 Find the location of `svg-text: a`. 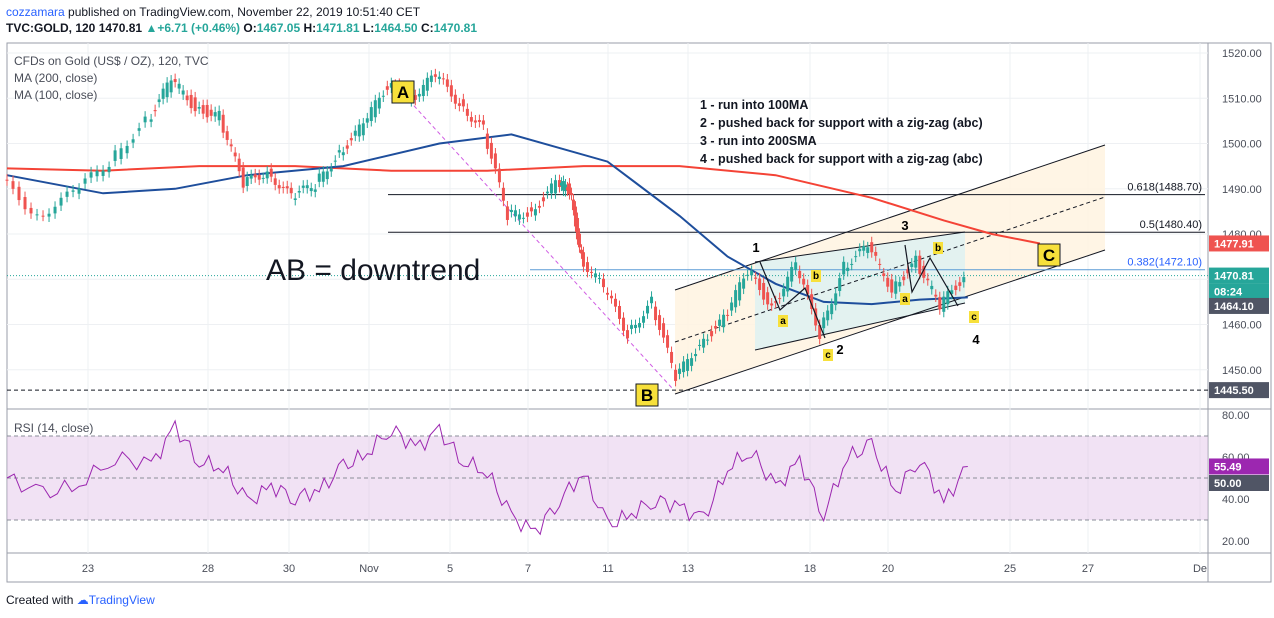

svg-text: a is located at coordinates (905, 299).